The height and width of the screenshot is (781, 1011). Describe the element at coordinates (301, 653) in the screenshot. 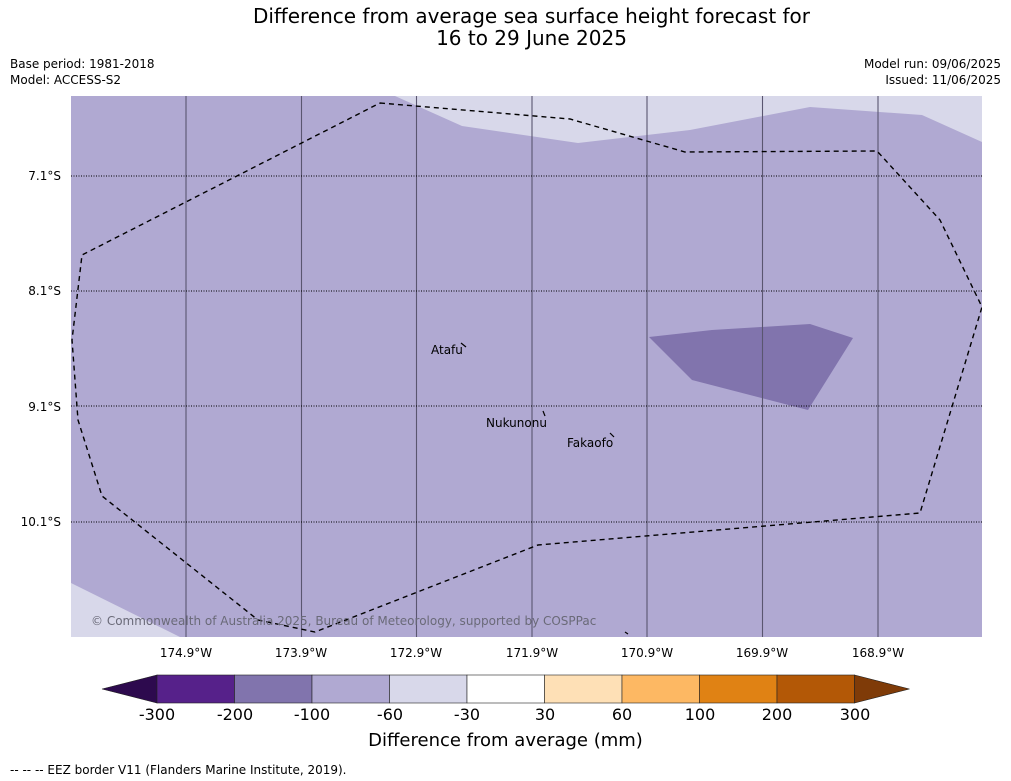

I see `lon-label-173-9w: 173.9°W` at that location.